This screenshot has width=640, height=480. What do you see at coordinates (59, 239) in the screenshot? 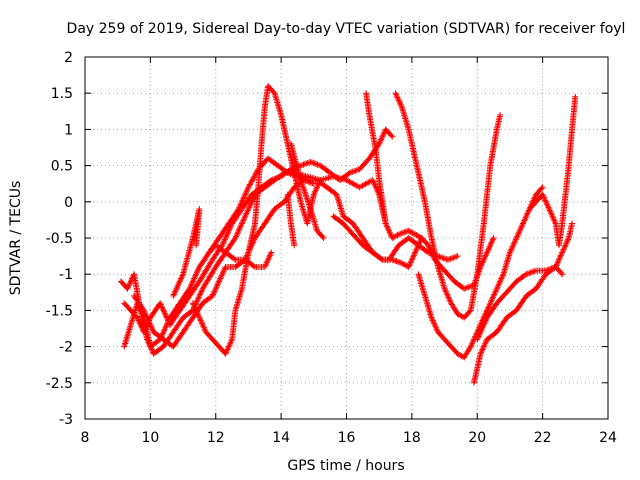
I see `y-tick-label: -0.5` at bounding box center [59, 239].